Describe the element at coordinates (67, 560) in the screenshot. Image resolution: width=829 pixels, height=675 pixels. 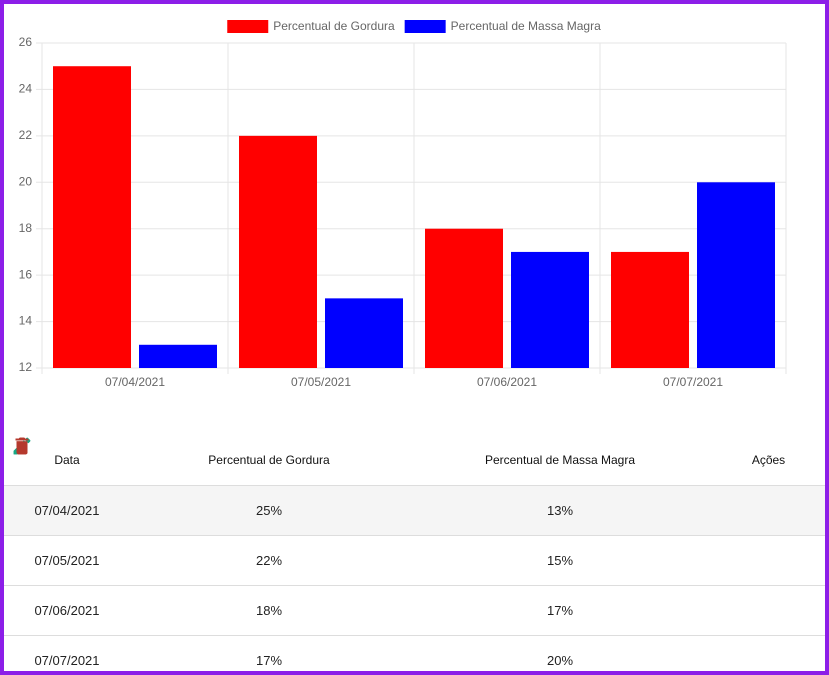
I see `table-cell: 07/05/2021` at that location.